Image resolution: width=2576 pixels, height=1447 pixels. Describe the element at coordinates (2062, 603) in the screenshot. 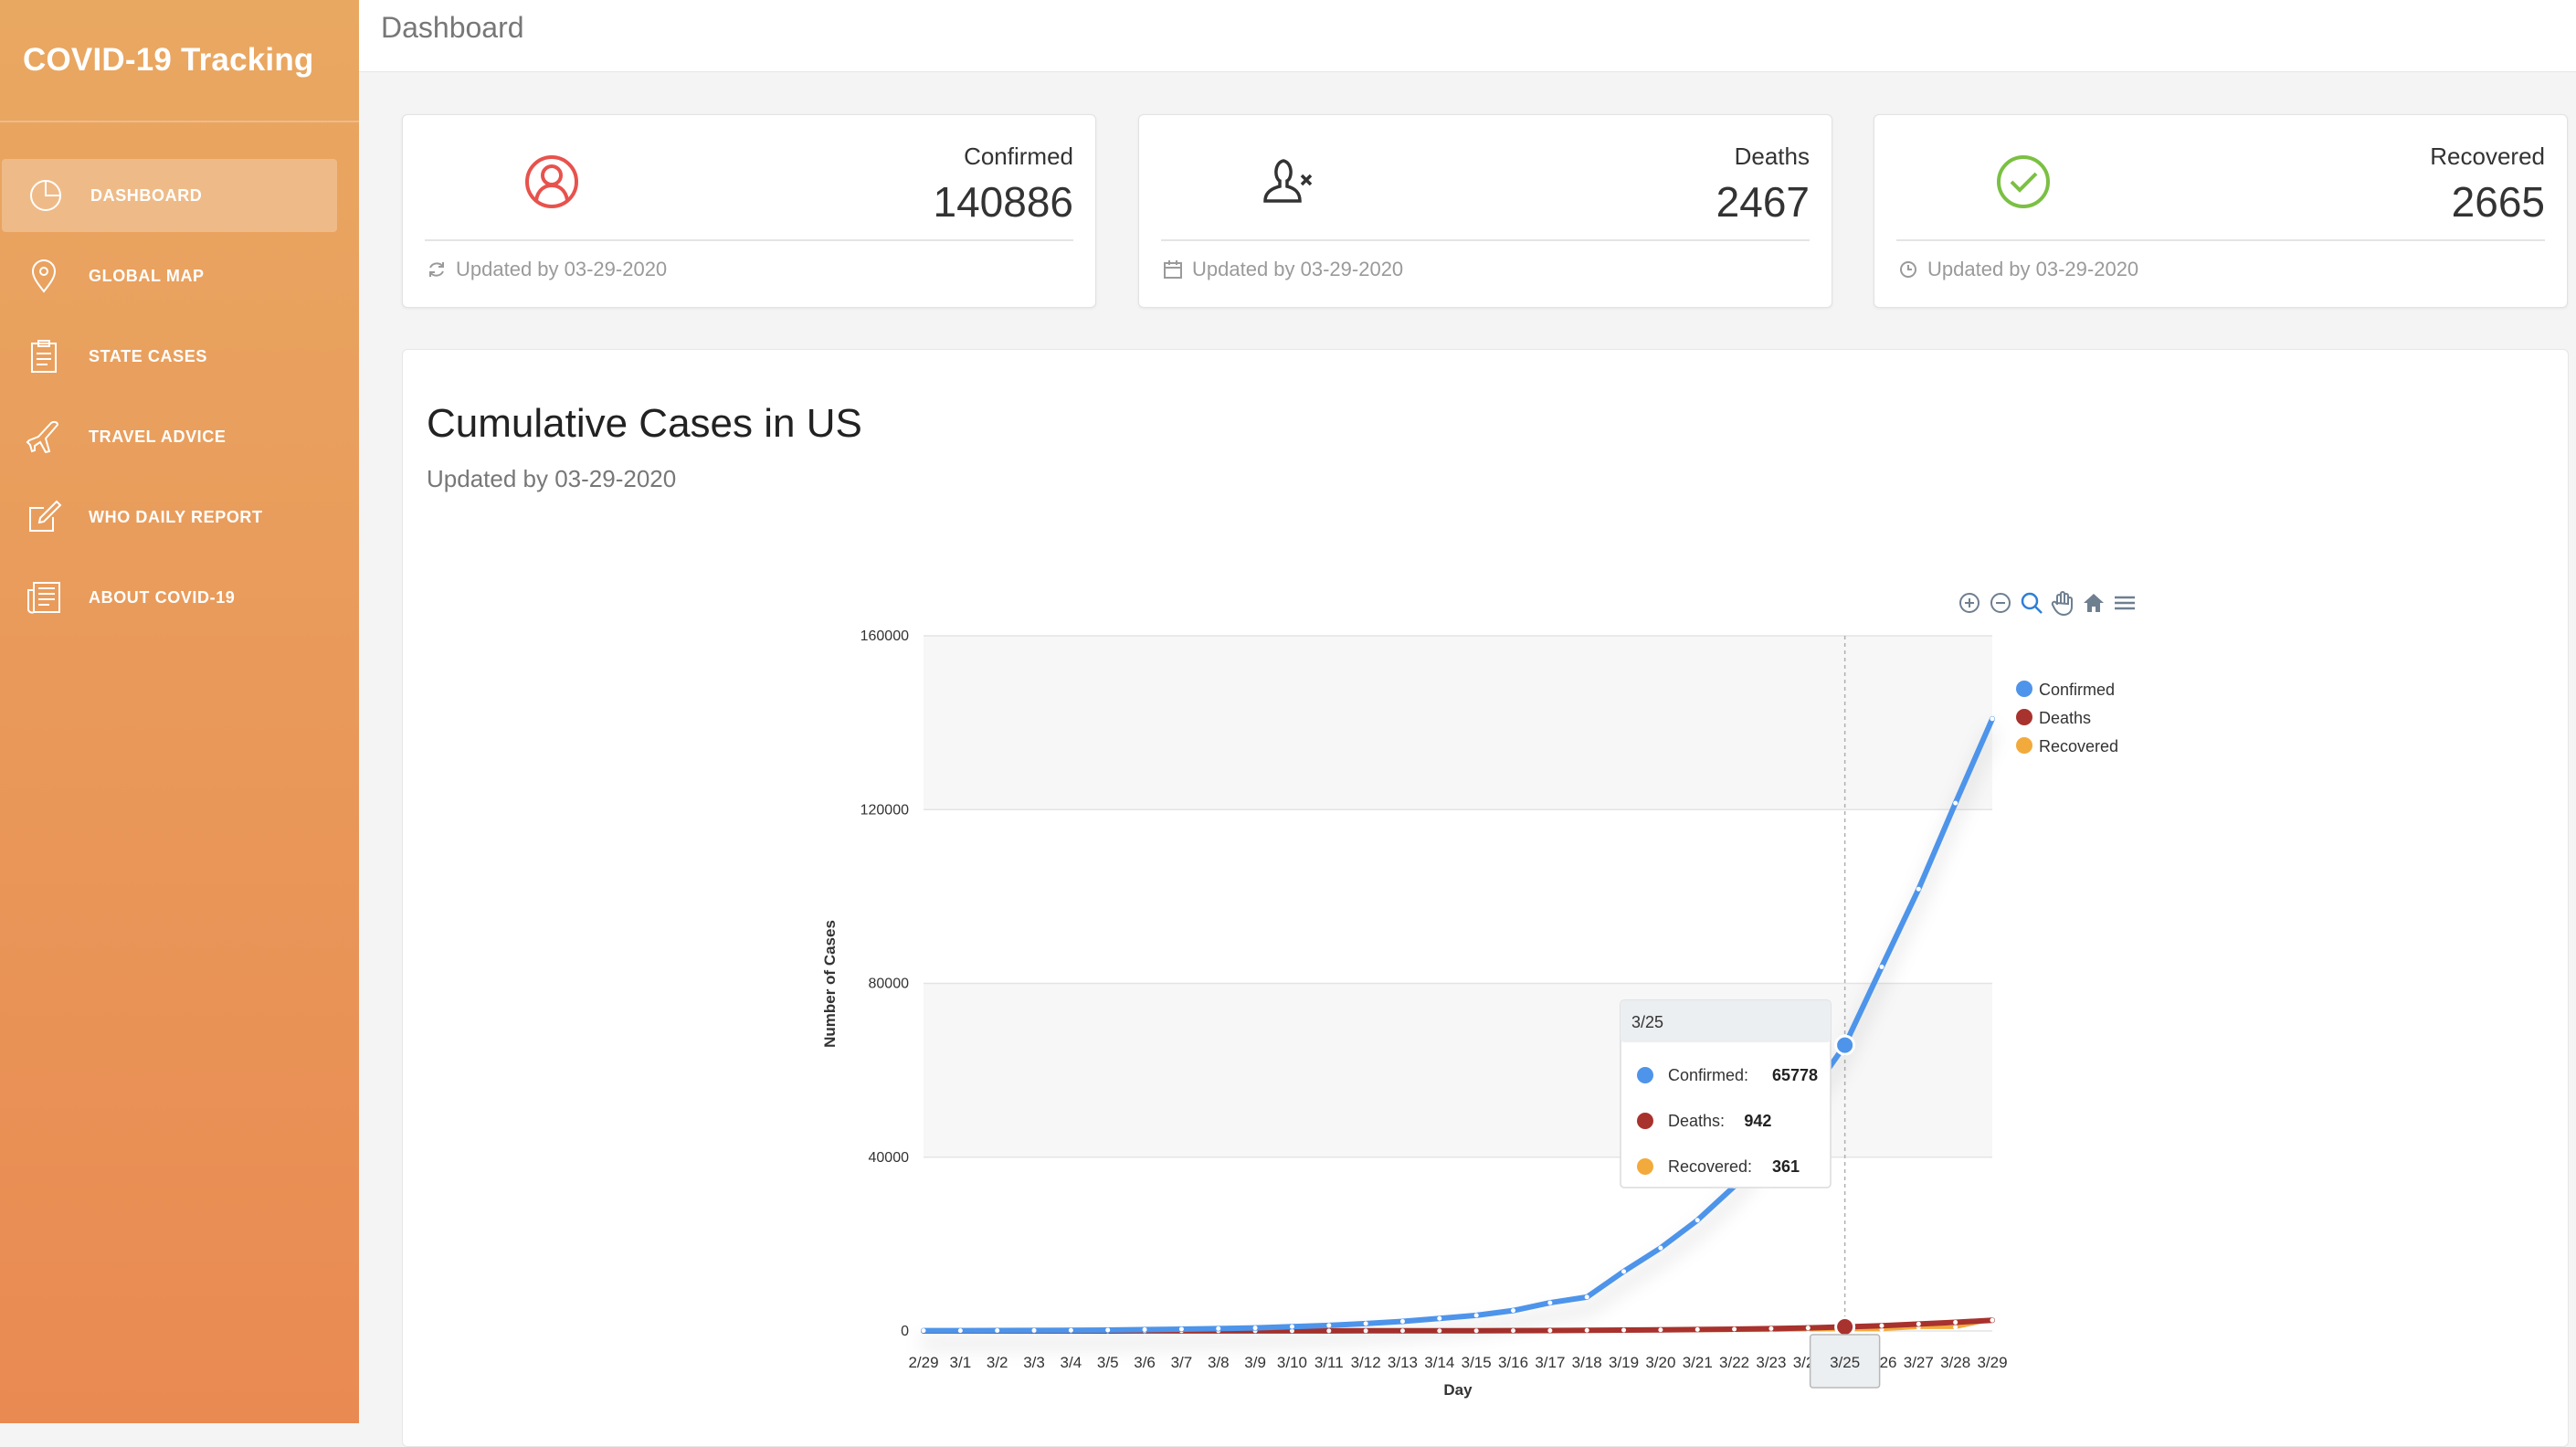

I see `pan-hand-icon` at that location.